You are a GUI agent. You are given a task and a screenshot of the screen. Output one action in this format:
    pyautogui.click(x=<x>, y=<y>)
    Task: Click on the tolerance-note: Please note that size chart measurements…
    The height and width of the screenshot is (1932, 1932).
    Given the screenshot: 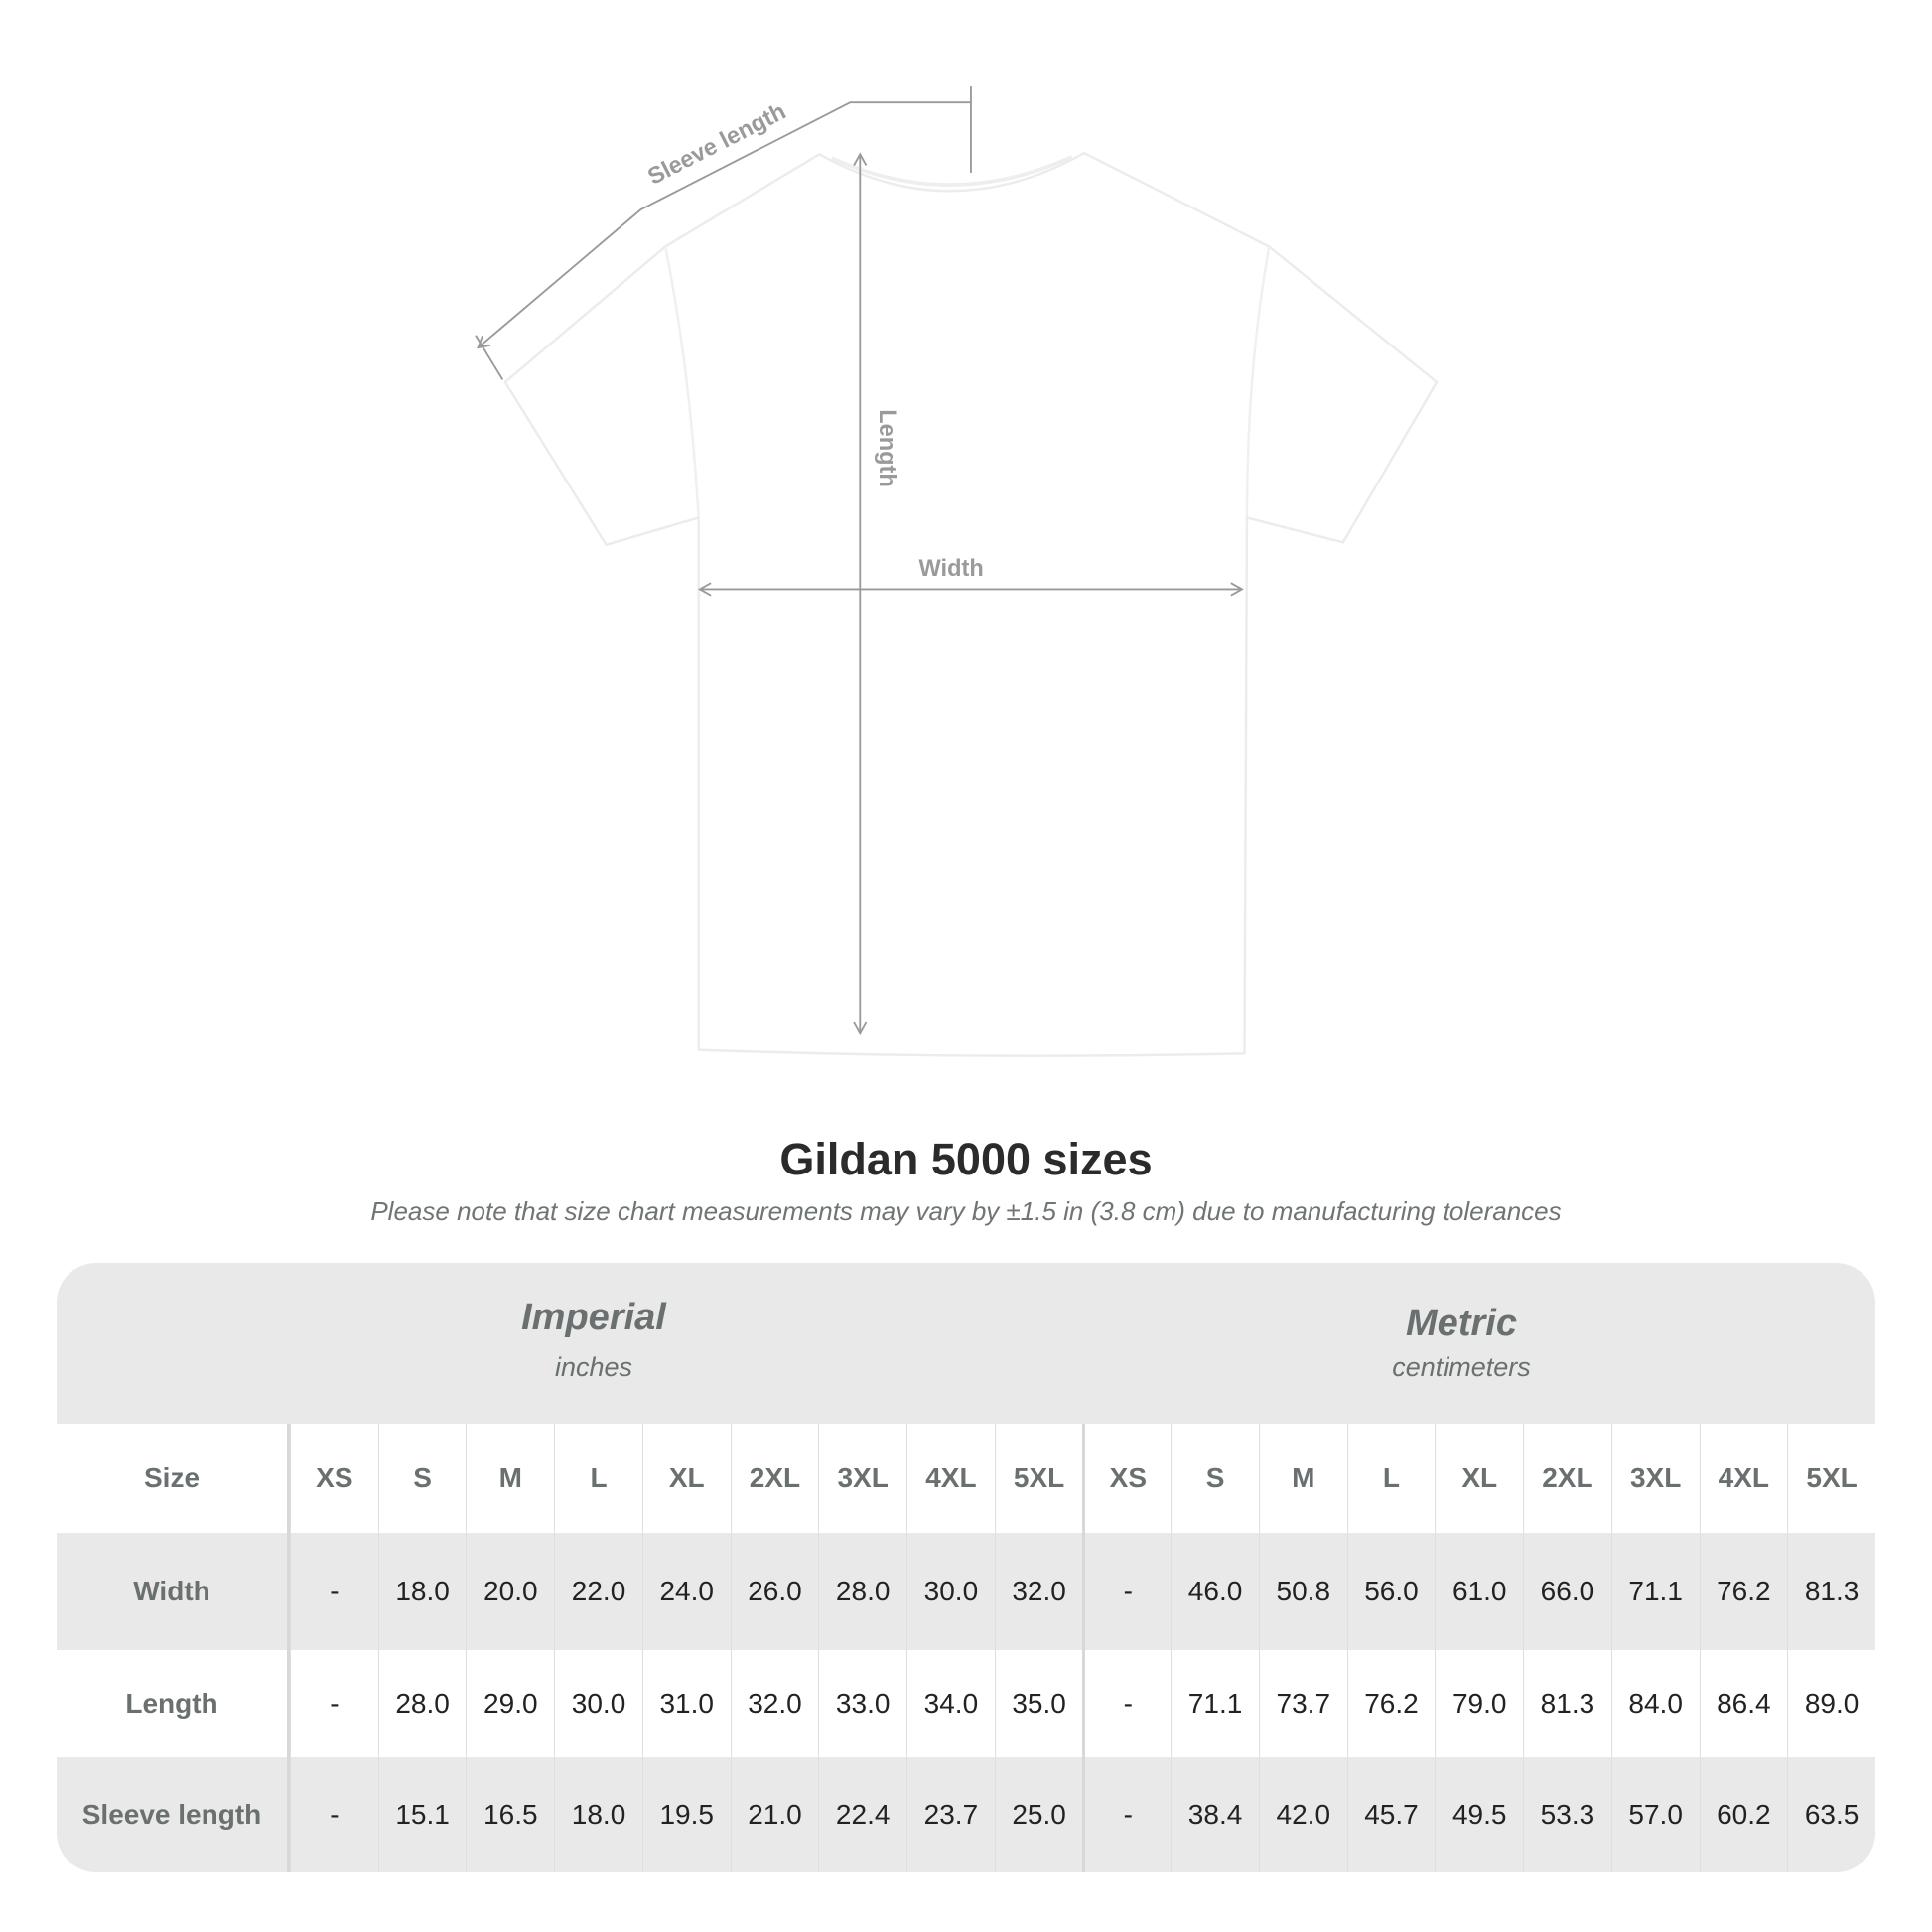 What is the action you would take?
    pyautogui.click(x=966, y=1211)
    